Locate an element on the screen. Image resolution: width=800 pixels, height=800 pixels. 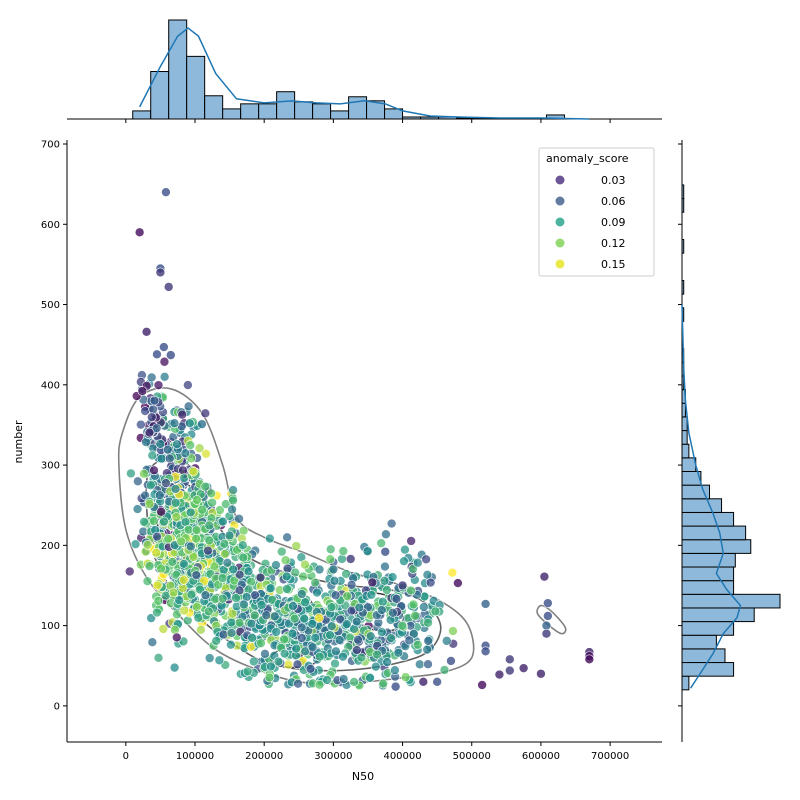
y-axis-label: number is located at coordinates (18, 441).